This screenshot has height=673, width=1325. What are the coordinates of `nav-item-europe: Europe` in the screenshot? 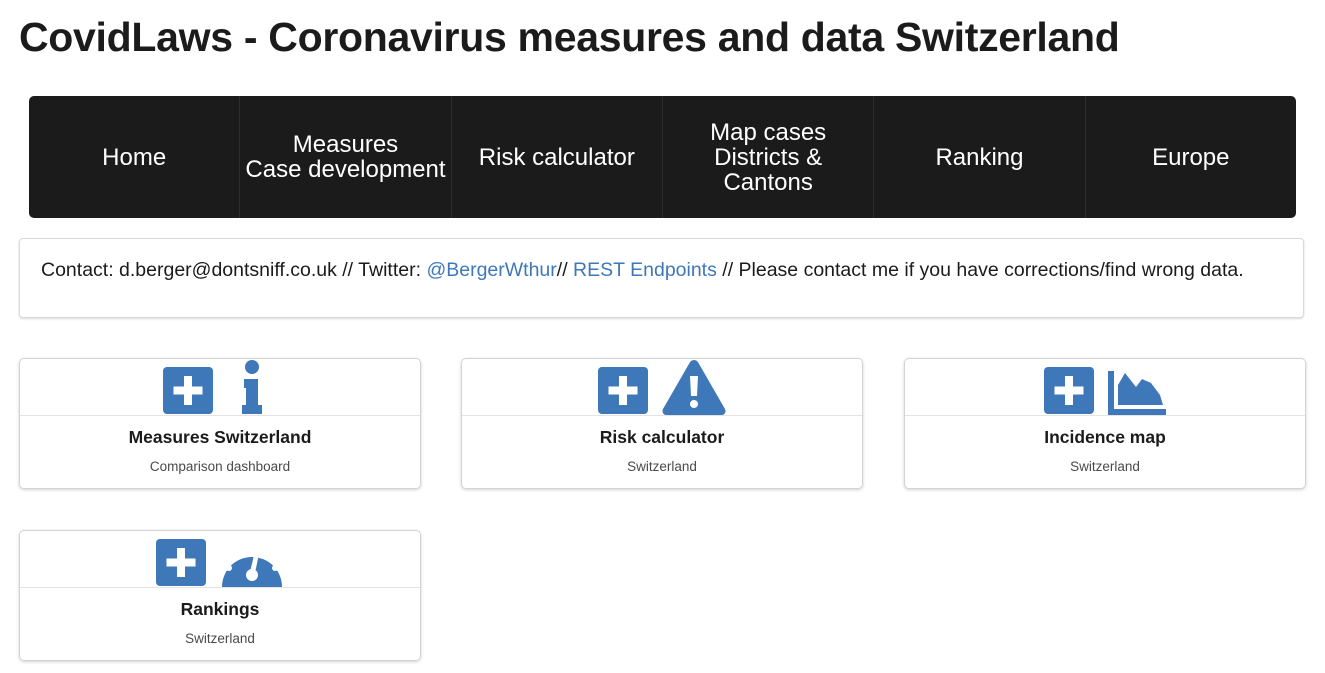 It's located at (1191, 157).